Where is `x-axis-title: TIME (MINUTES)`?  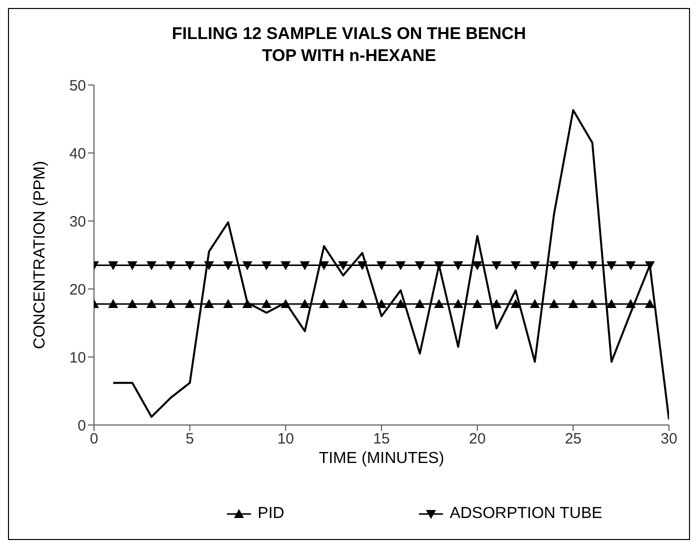
x-axis-title: TIME (MINUTES) is located at coordinates (381, 458).